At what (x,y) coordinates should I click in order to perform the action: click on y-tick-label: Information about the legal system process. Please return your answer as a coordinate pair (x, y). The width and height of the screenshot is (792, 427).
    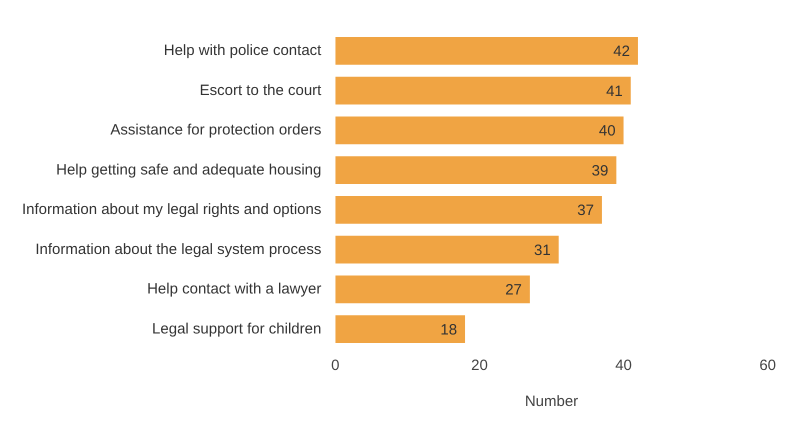
    Looking at the image, I should click on (178, 249).